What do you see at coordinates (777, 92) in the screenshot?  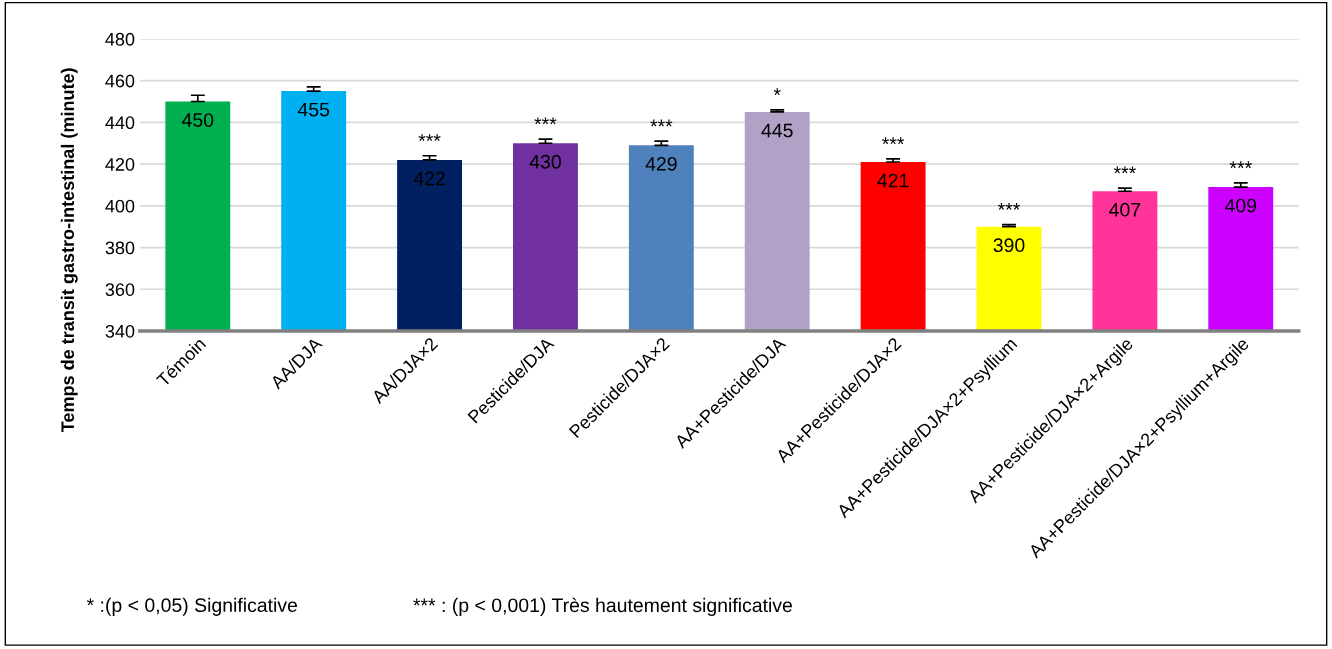 I see `annotation: *` at bounding box center [777, 92].